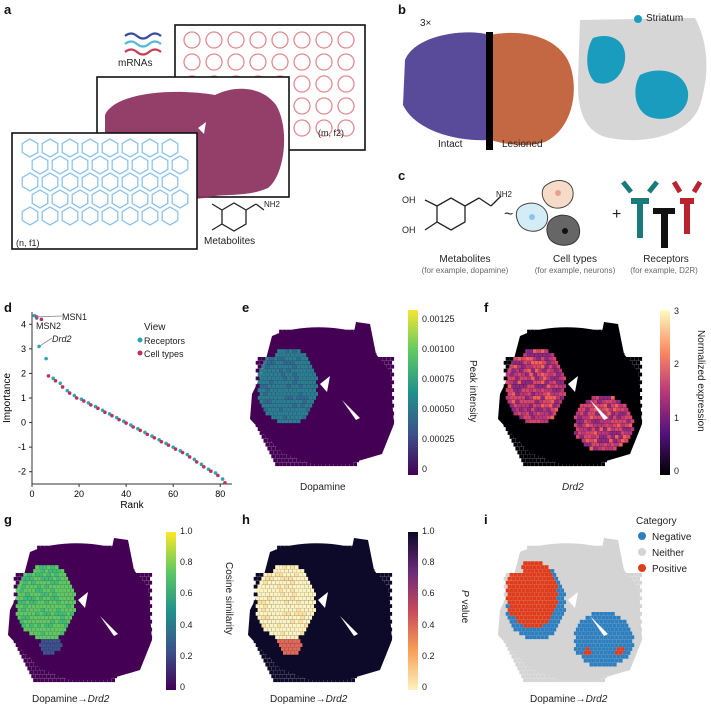 This screenshot has width=711, height=711. I want to click on midline-bar, so click(489, 91).